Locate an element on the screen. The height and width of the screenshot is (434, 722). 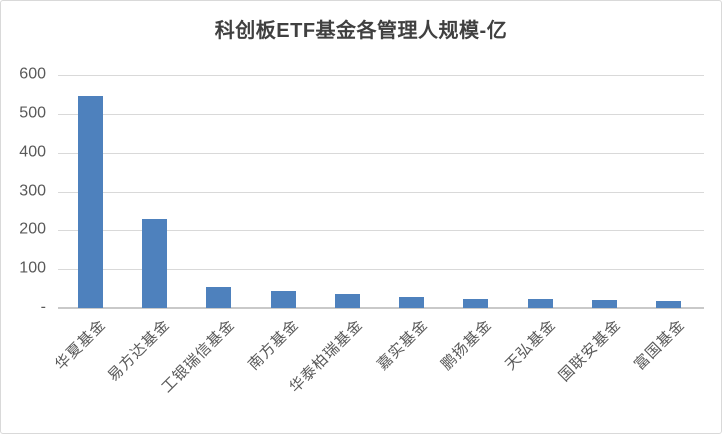
y-axis-tick-label: 600 is located at coordinates (32, 74).